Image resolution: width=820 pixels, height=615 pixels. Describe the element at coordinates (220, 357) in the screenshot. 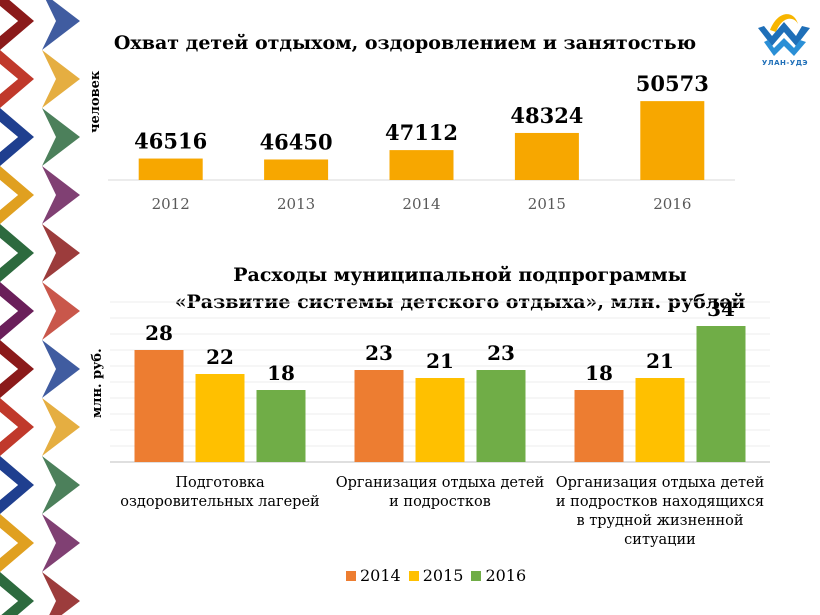

I see `chart2-data-label: 22` at that location.